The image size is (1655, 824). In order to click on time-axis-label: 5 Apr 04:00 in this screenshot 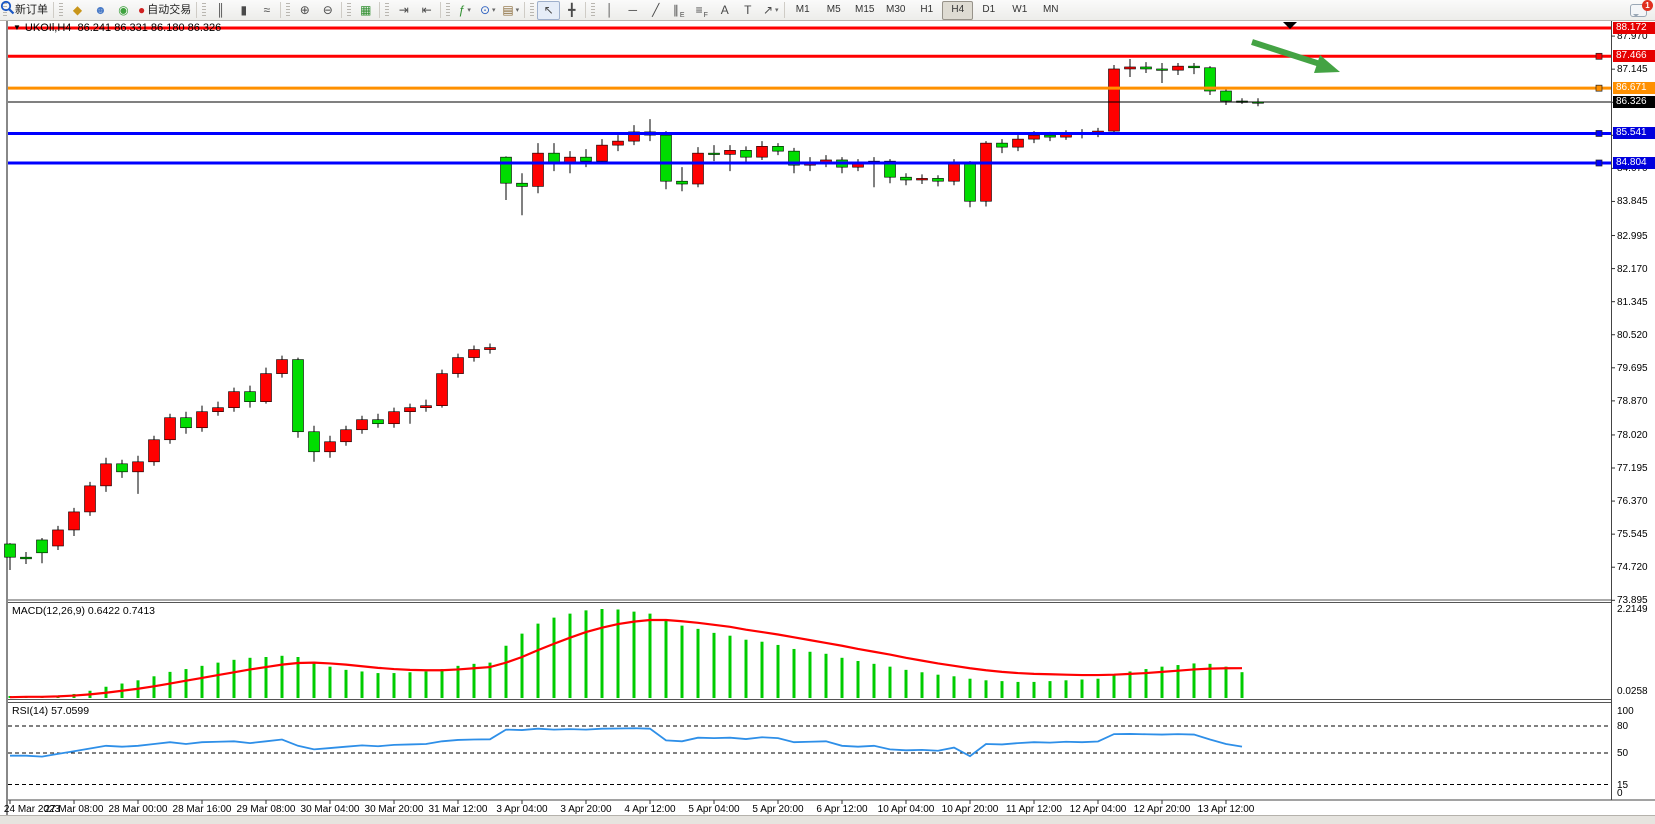, I will do `click(714, 809)`.